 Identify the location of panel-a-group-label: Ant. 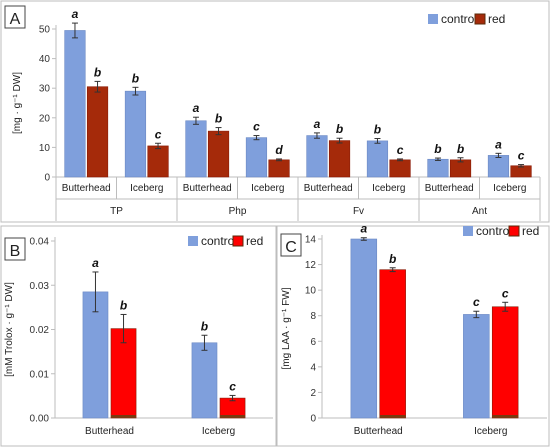
(479, 211).